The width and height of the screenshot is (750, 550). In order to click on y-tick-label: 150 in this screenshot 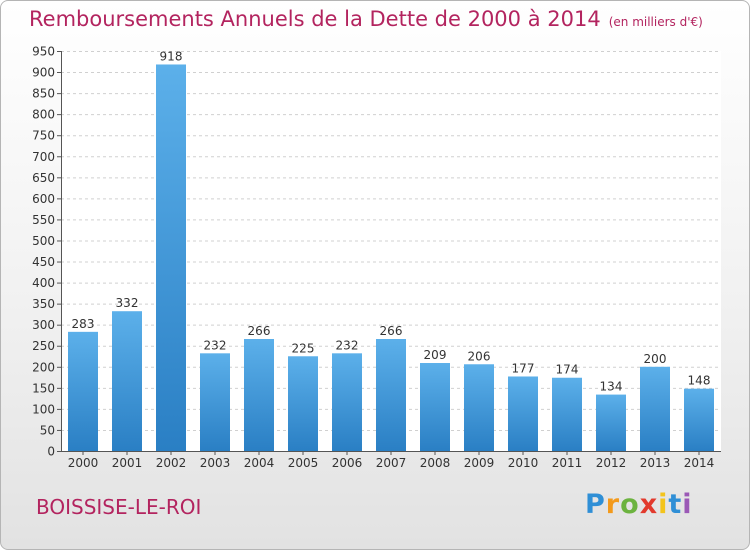, I will do `click(43, 388)`.